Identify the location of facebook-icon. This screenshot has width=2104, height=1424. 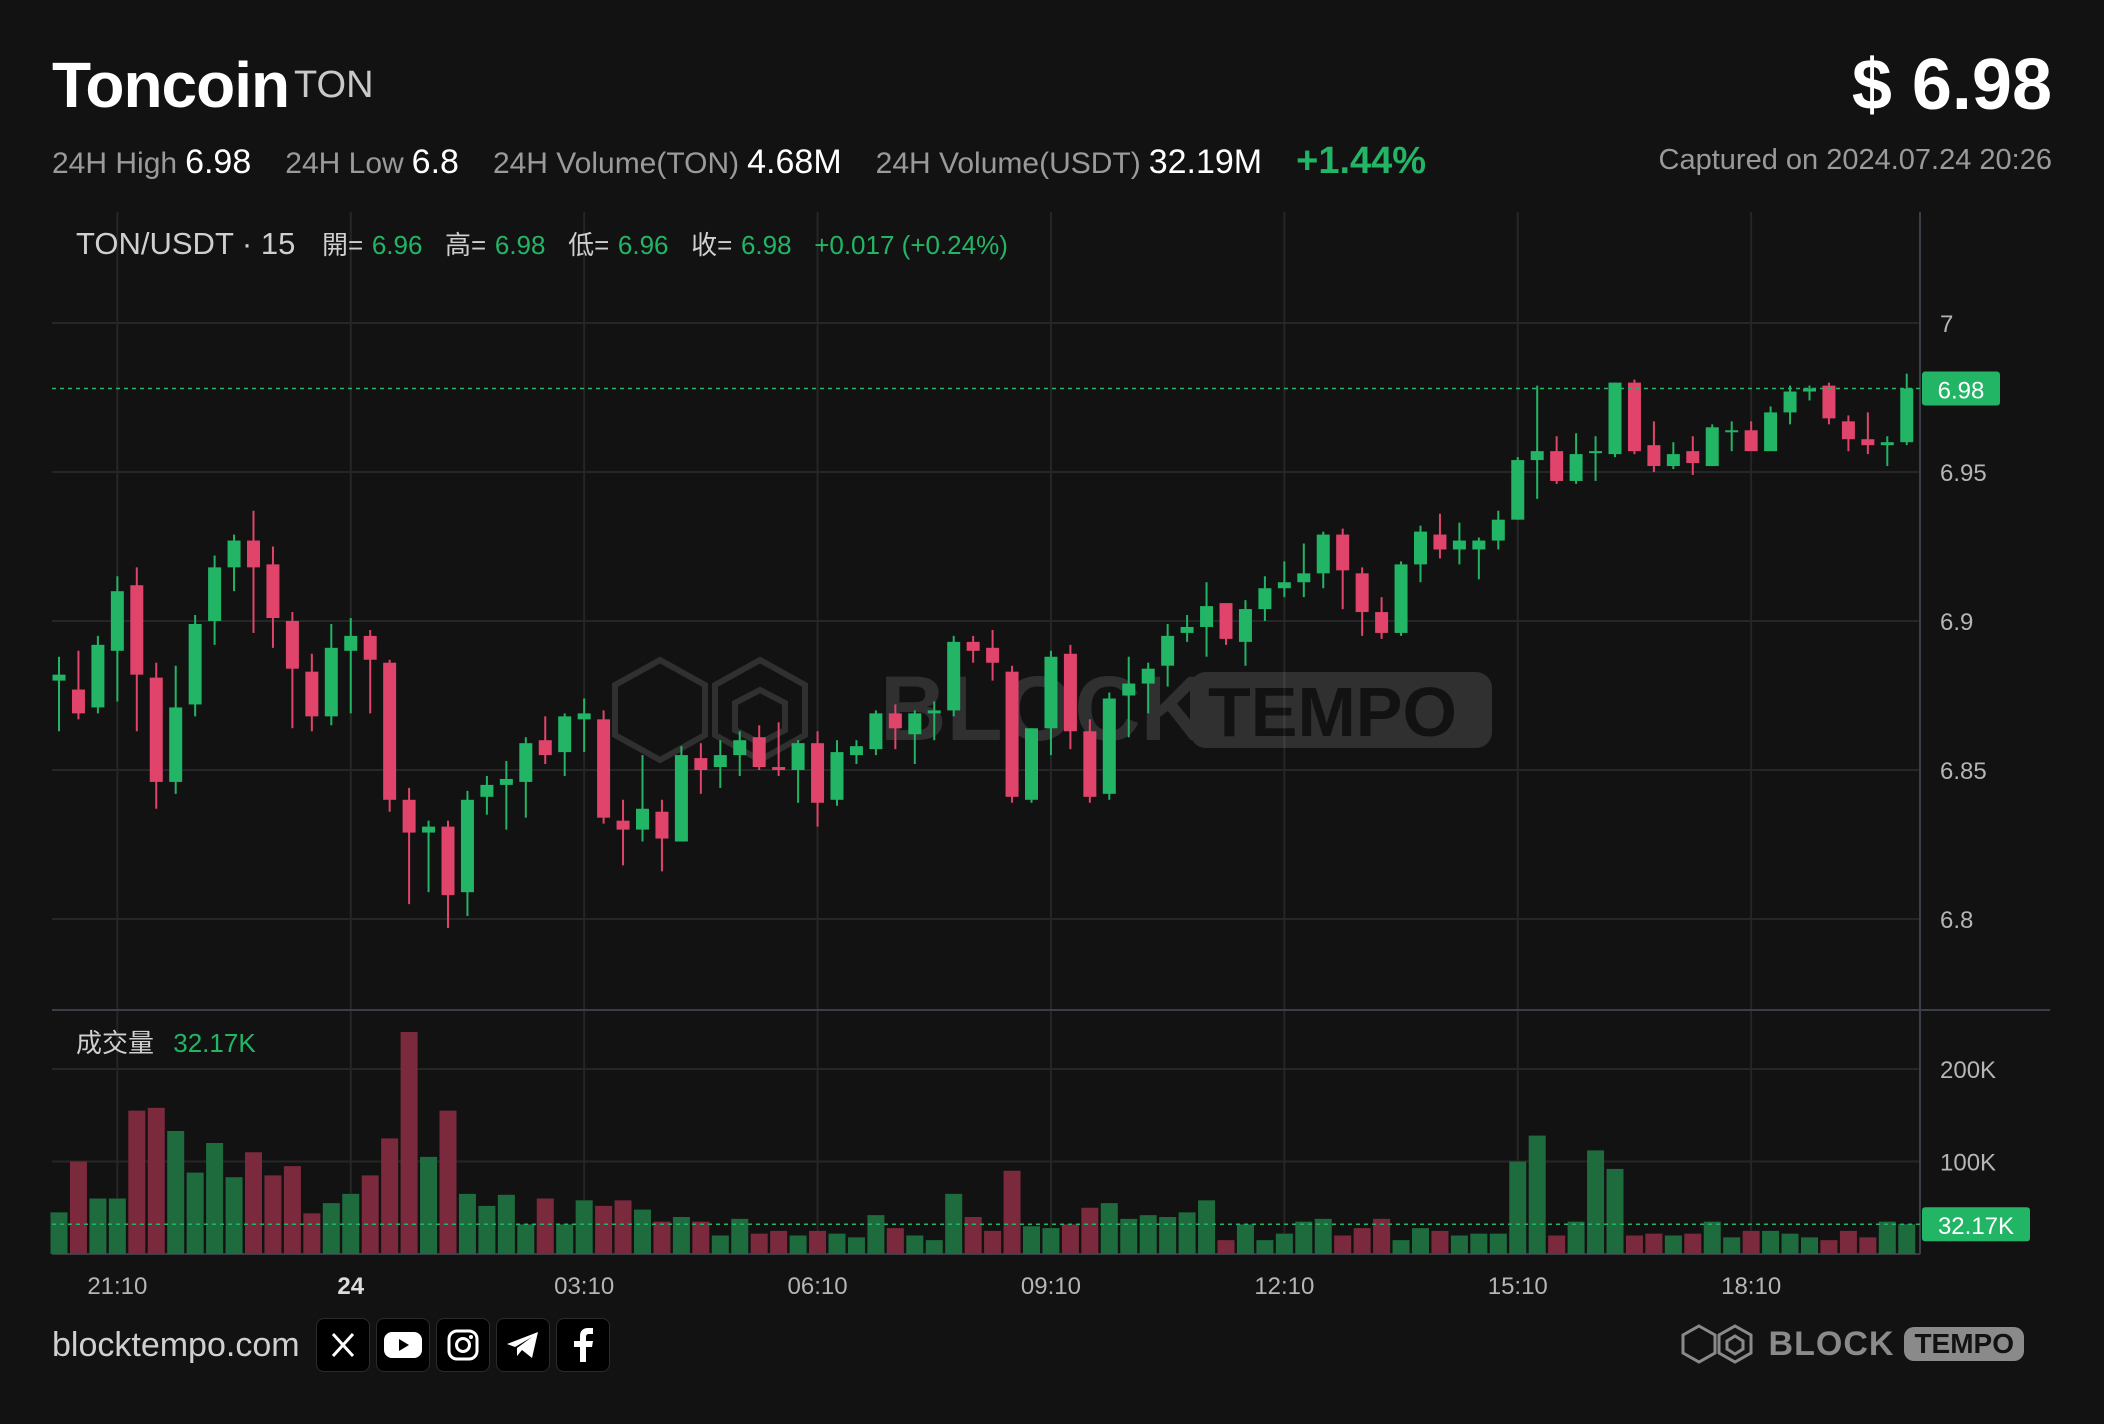
(583, 1345).